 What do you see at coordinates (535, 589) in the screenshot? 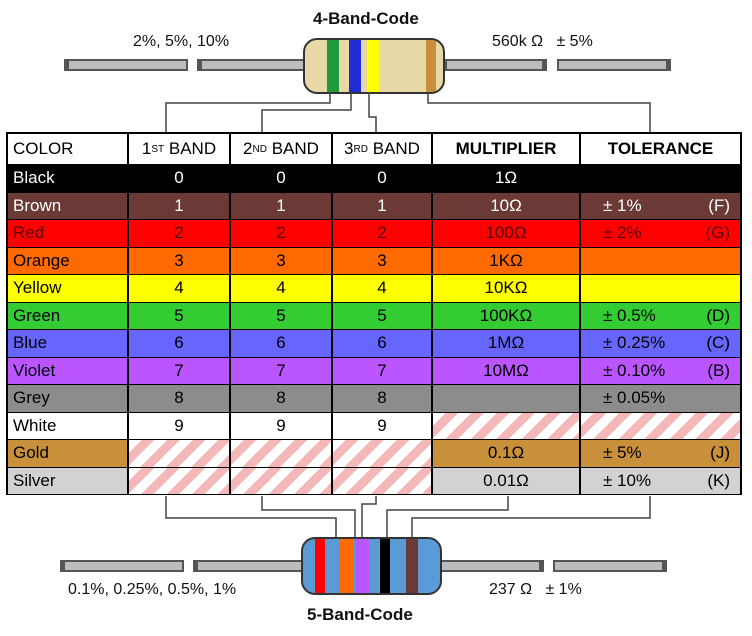
I see `bottom-right-label: 237 Ω ± 1%` at bounding box center [535, 589].